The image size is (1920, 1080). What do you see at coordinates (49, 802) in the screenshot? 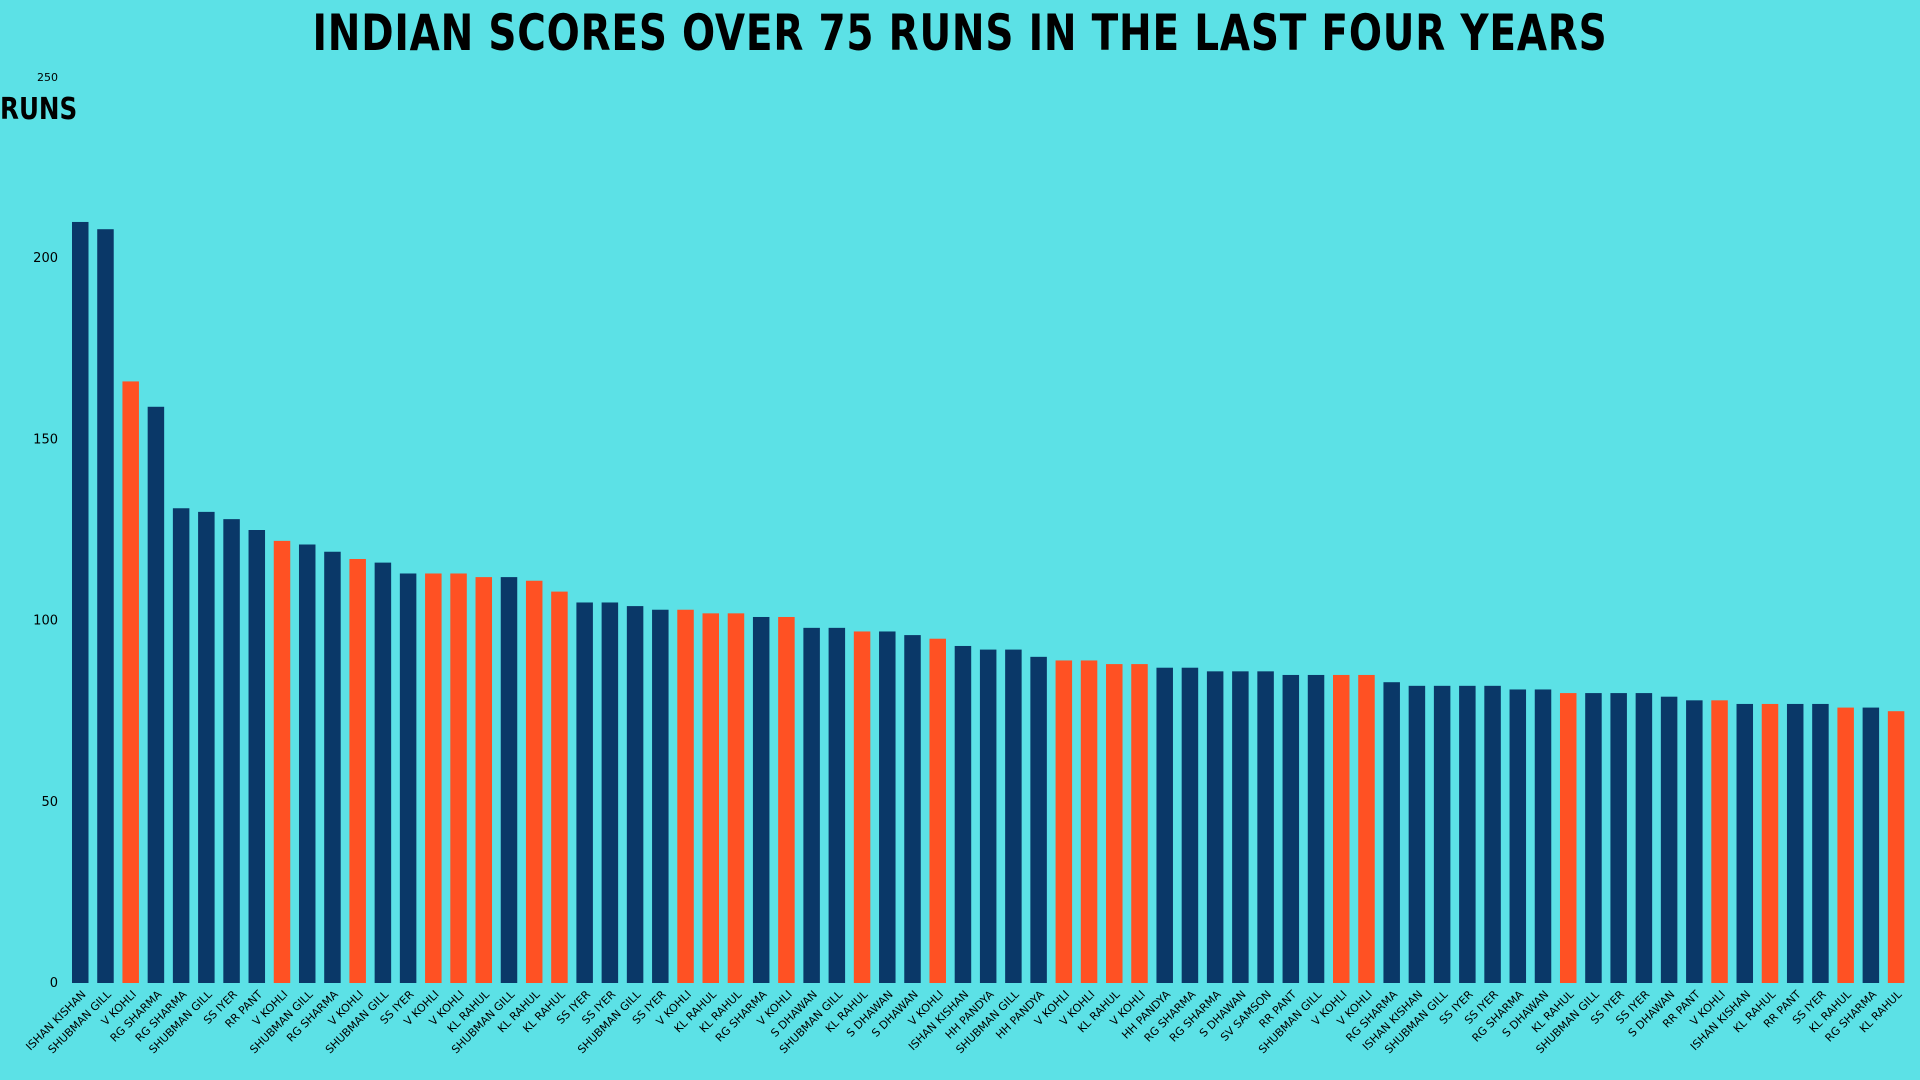
I see `y-tick-label: 50` at bounding box center [49, 802].